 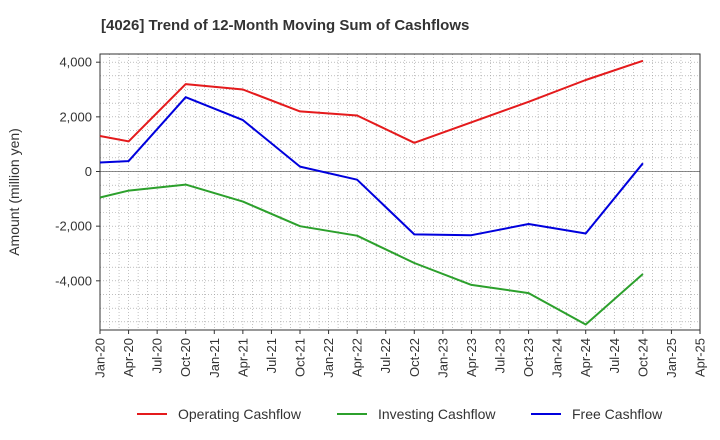 I want to click on series-line-operating-cashflow, so click(x=371, y=101).